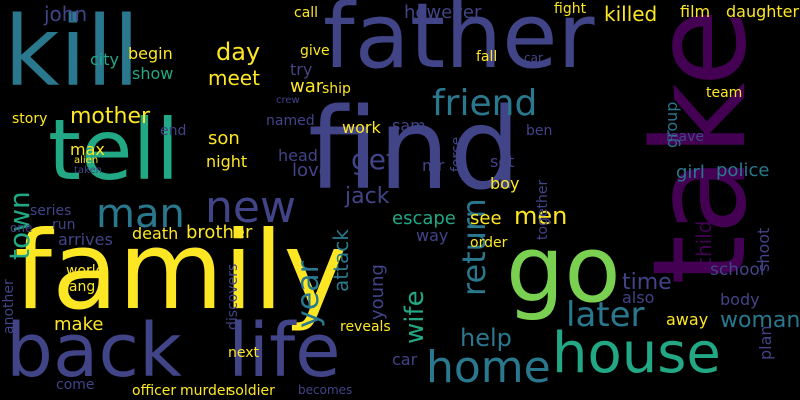 The image size is (800, 400). I want to click on word-taken: taken, so click(88, 170).